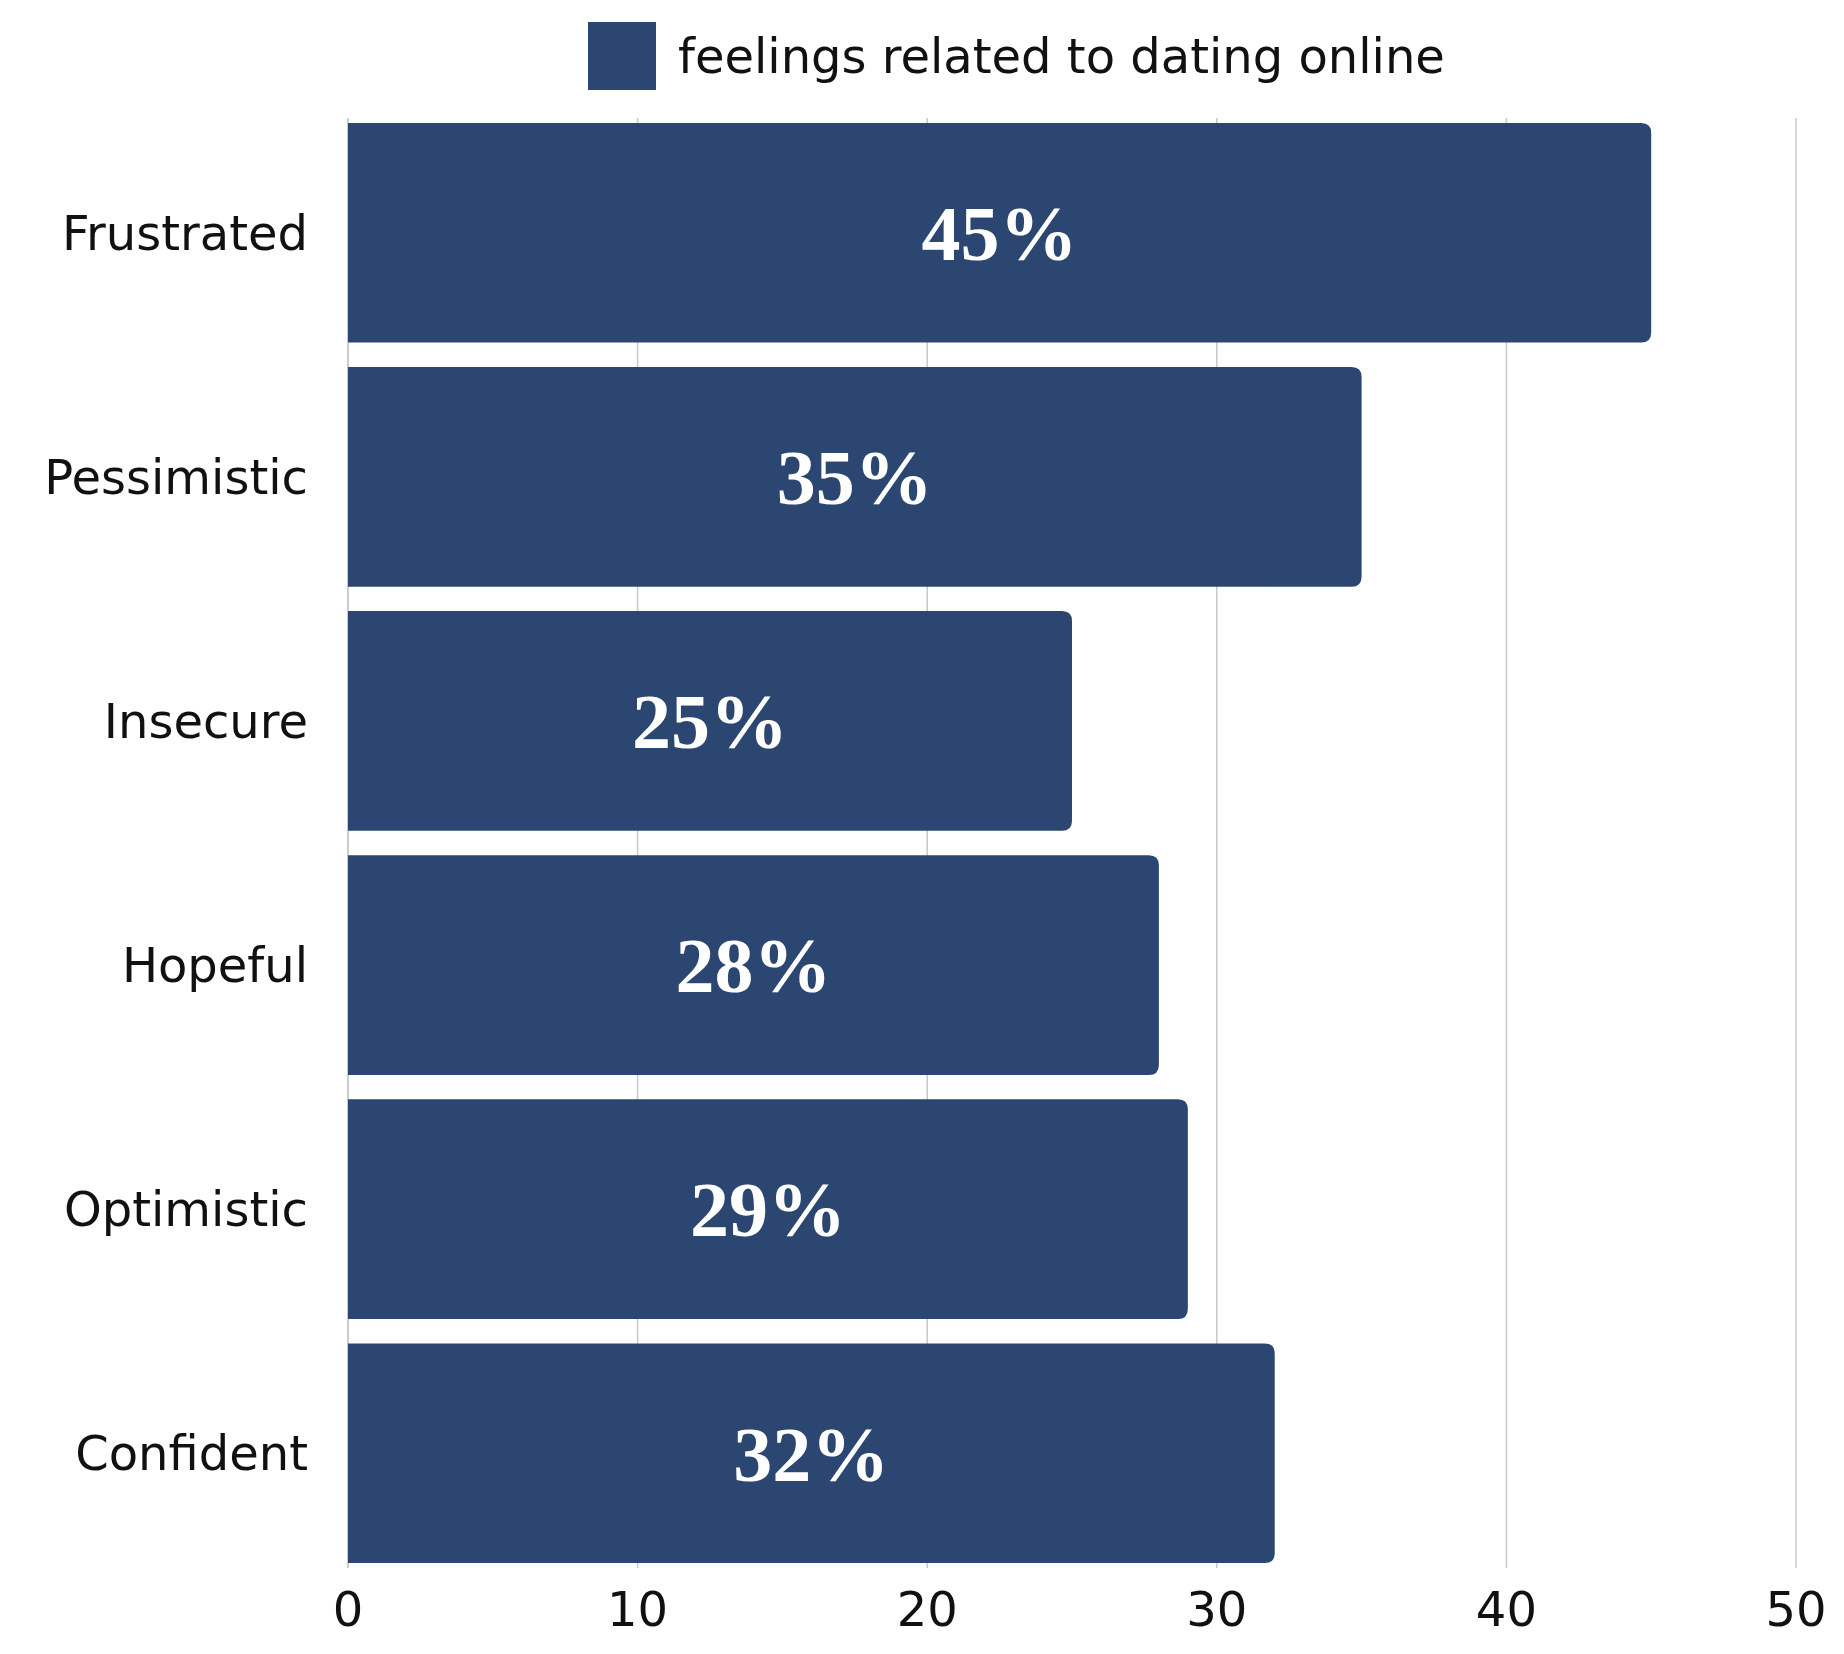  Describe the element at coordinates (1796, 1609) in the screenshot. I see `x-tick-label: 50` at that location.